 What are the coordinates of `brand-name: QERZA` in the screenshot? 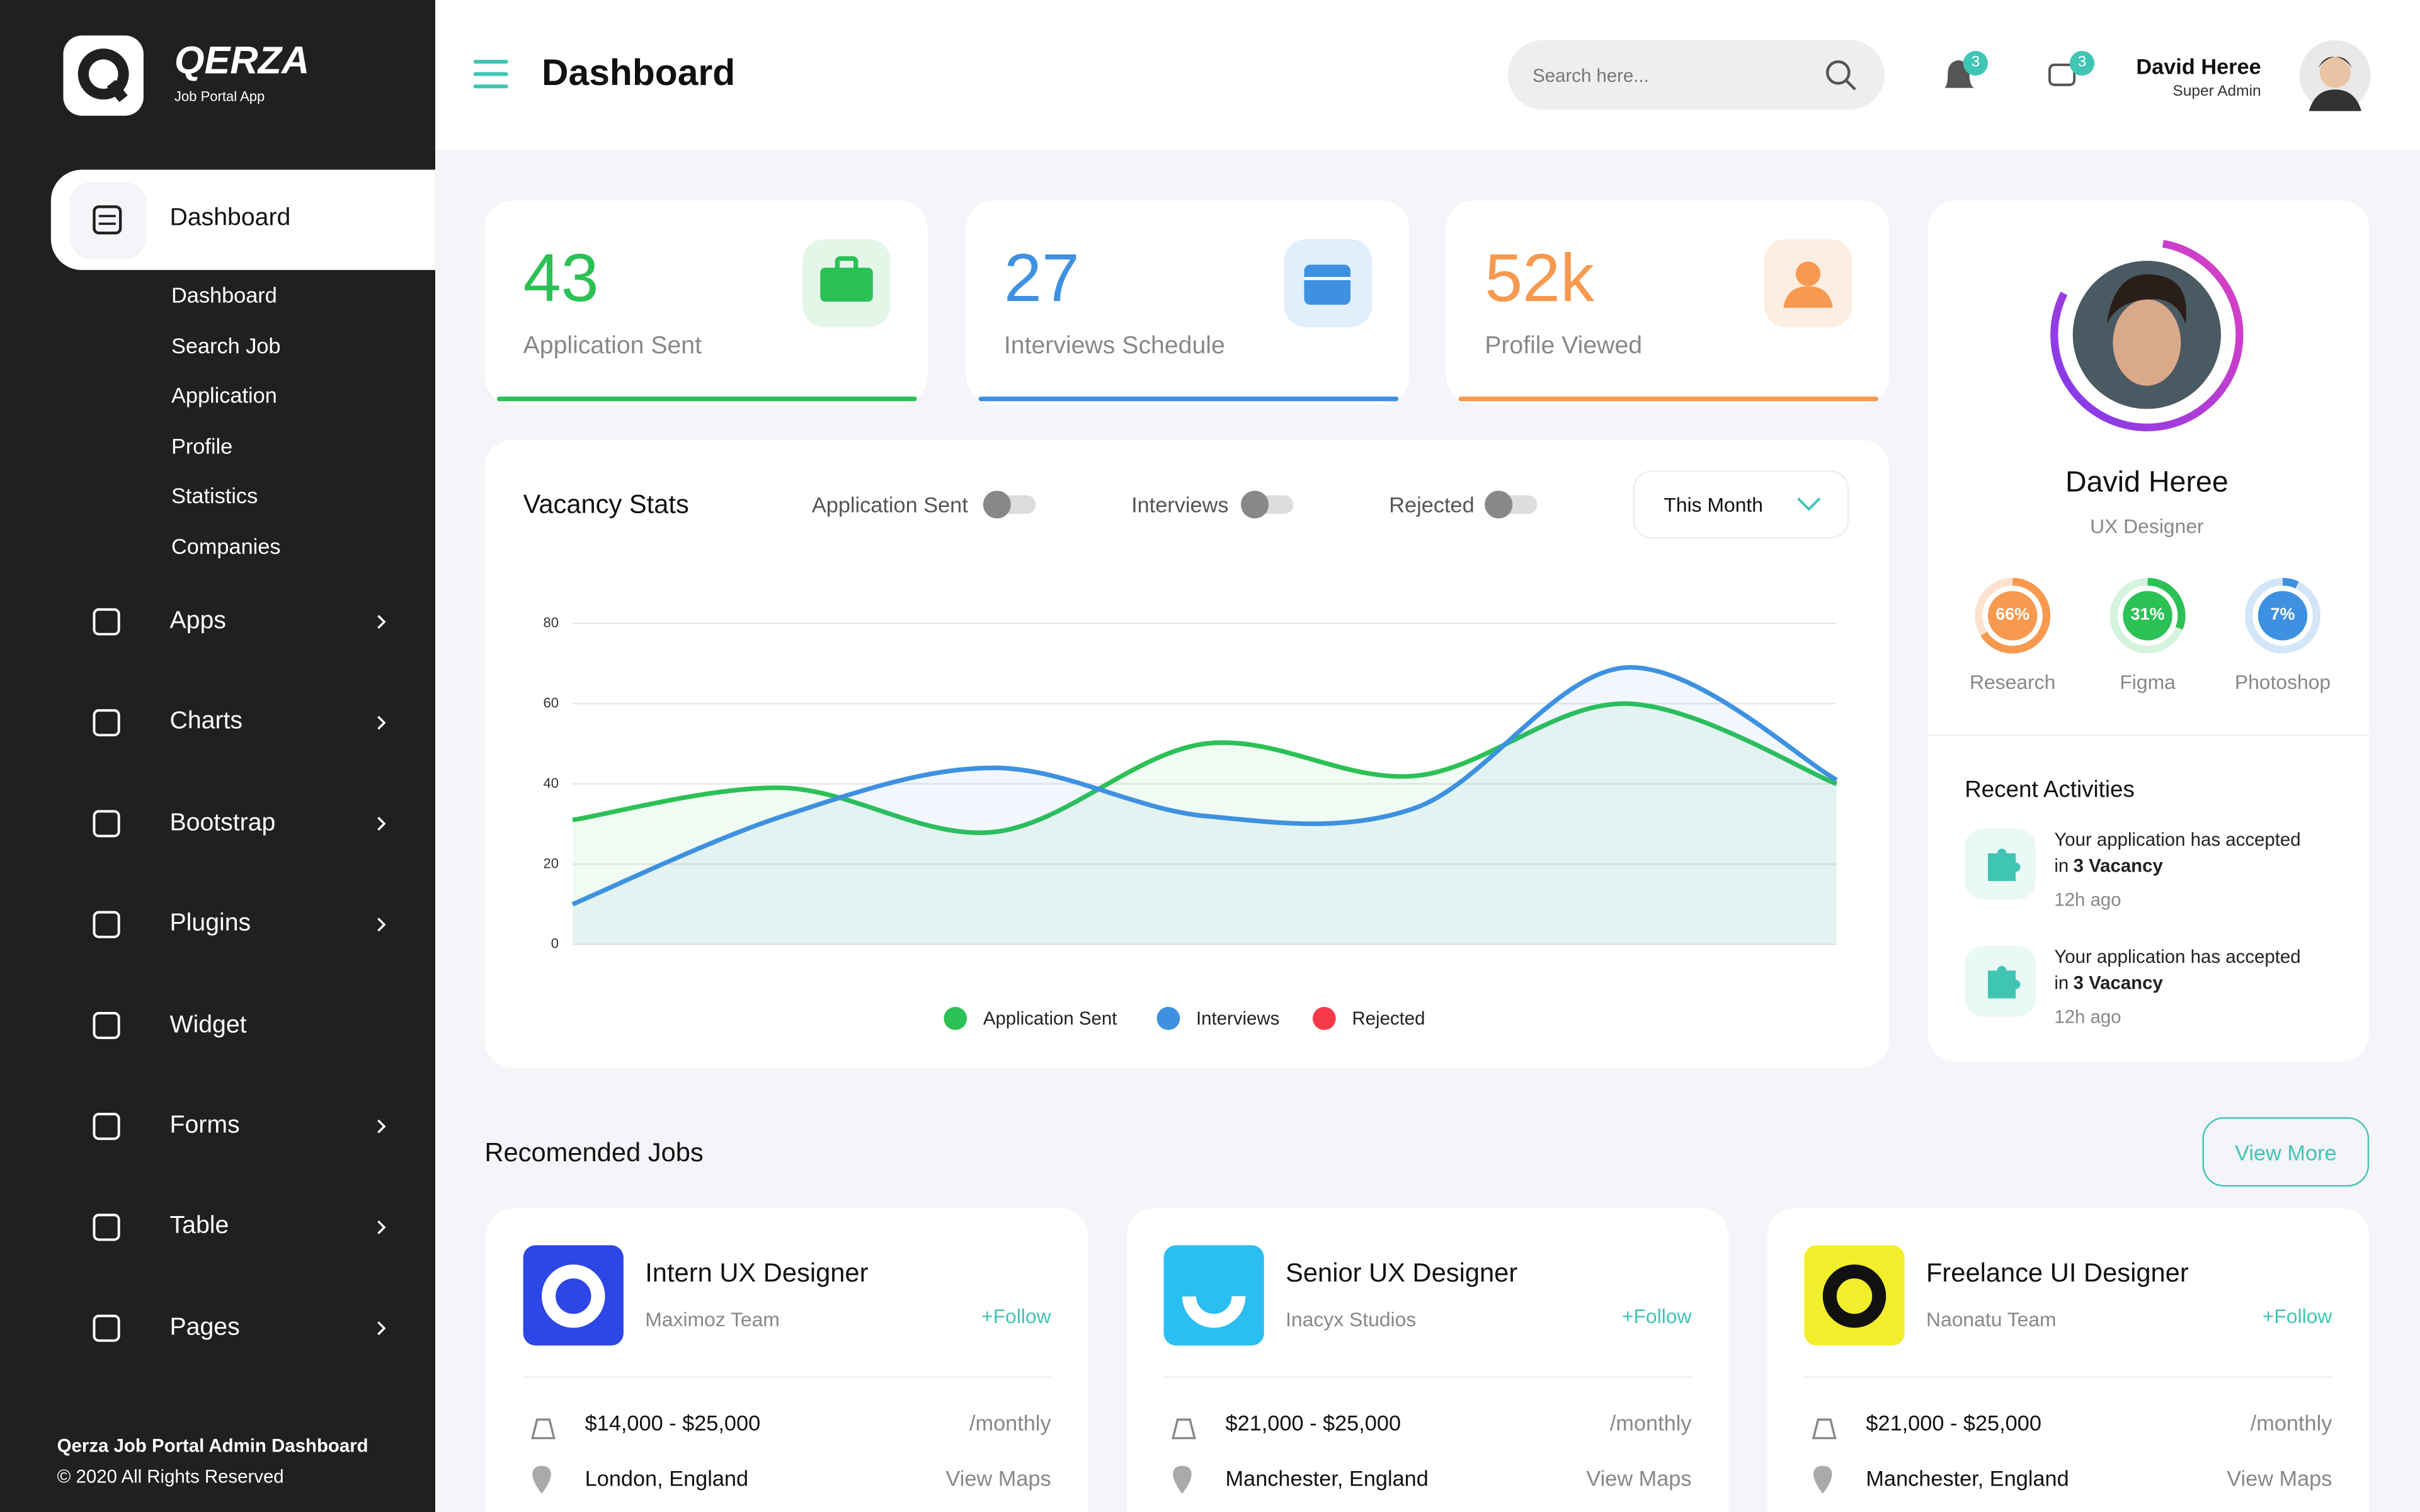 It's located at (242, 61).